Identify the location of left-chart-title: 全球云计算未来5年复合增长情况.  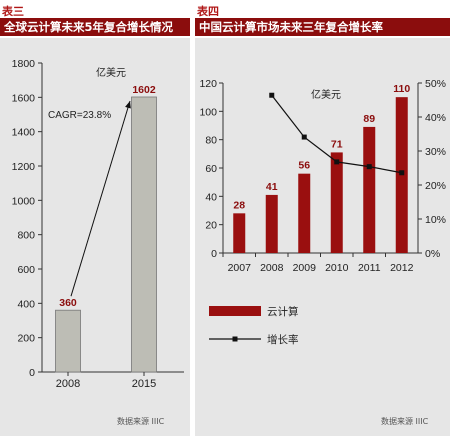
(95, 27).